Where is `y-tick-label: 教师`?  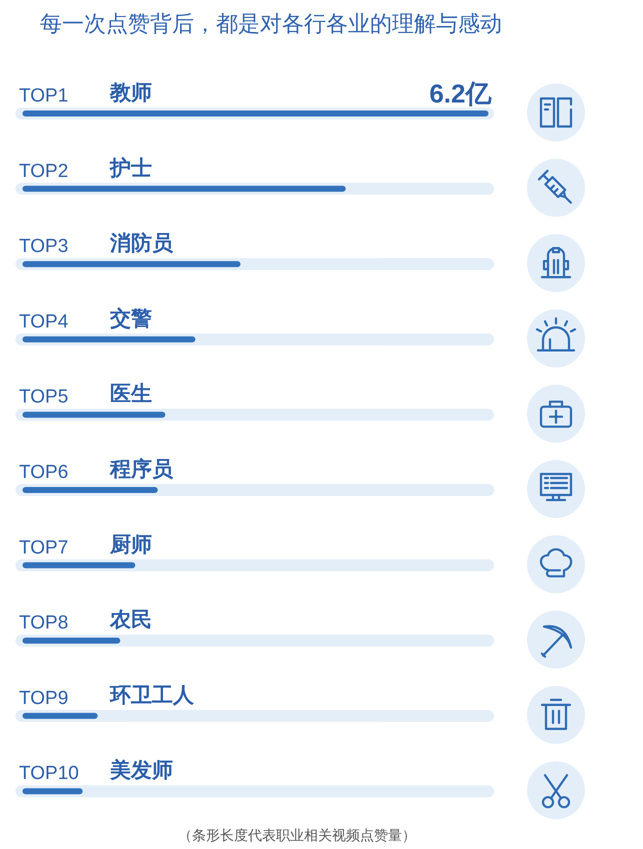 y-tick-label: 教师 is located at coordinates (130, 93).